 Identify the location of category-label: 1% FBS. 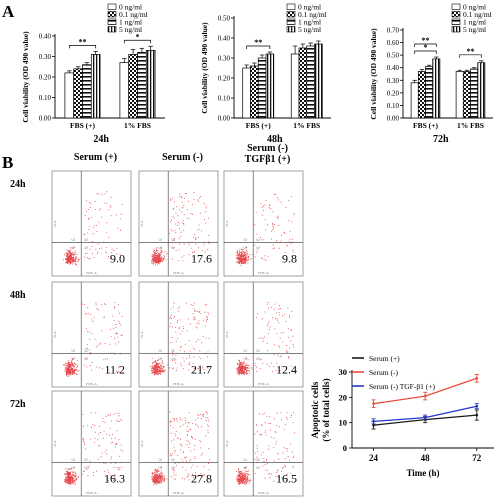
(470, 125).